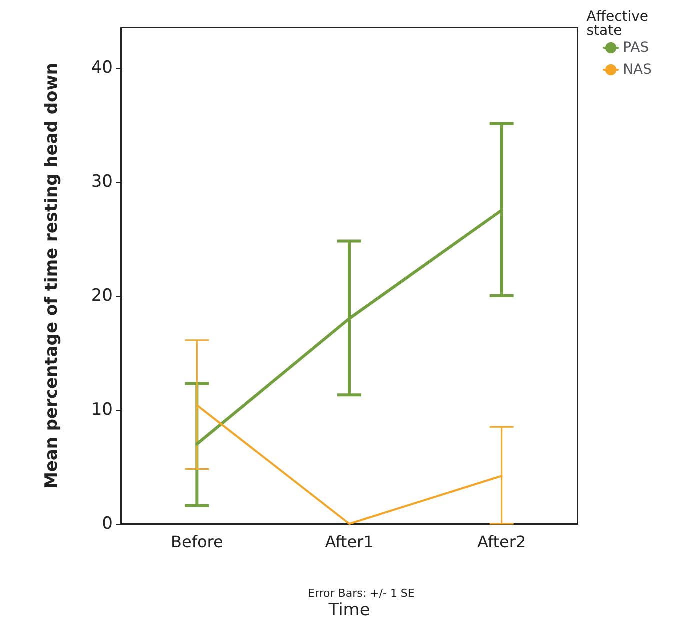  I want to click on y-tick-label: 20, so click(102, 296).